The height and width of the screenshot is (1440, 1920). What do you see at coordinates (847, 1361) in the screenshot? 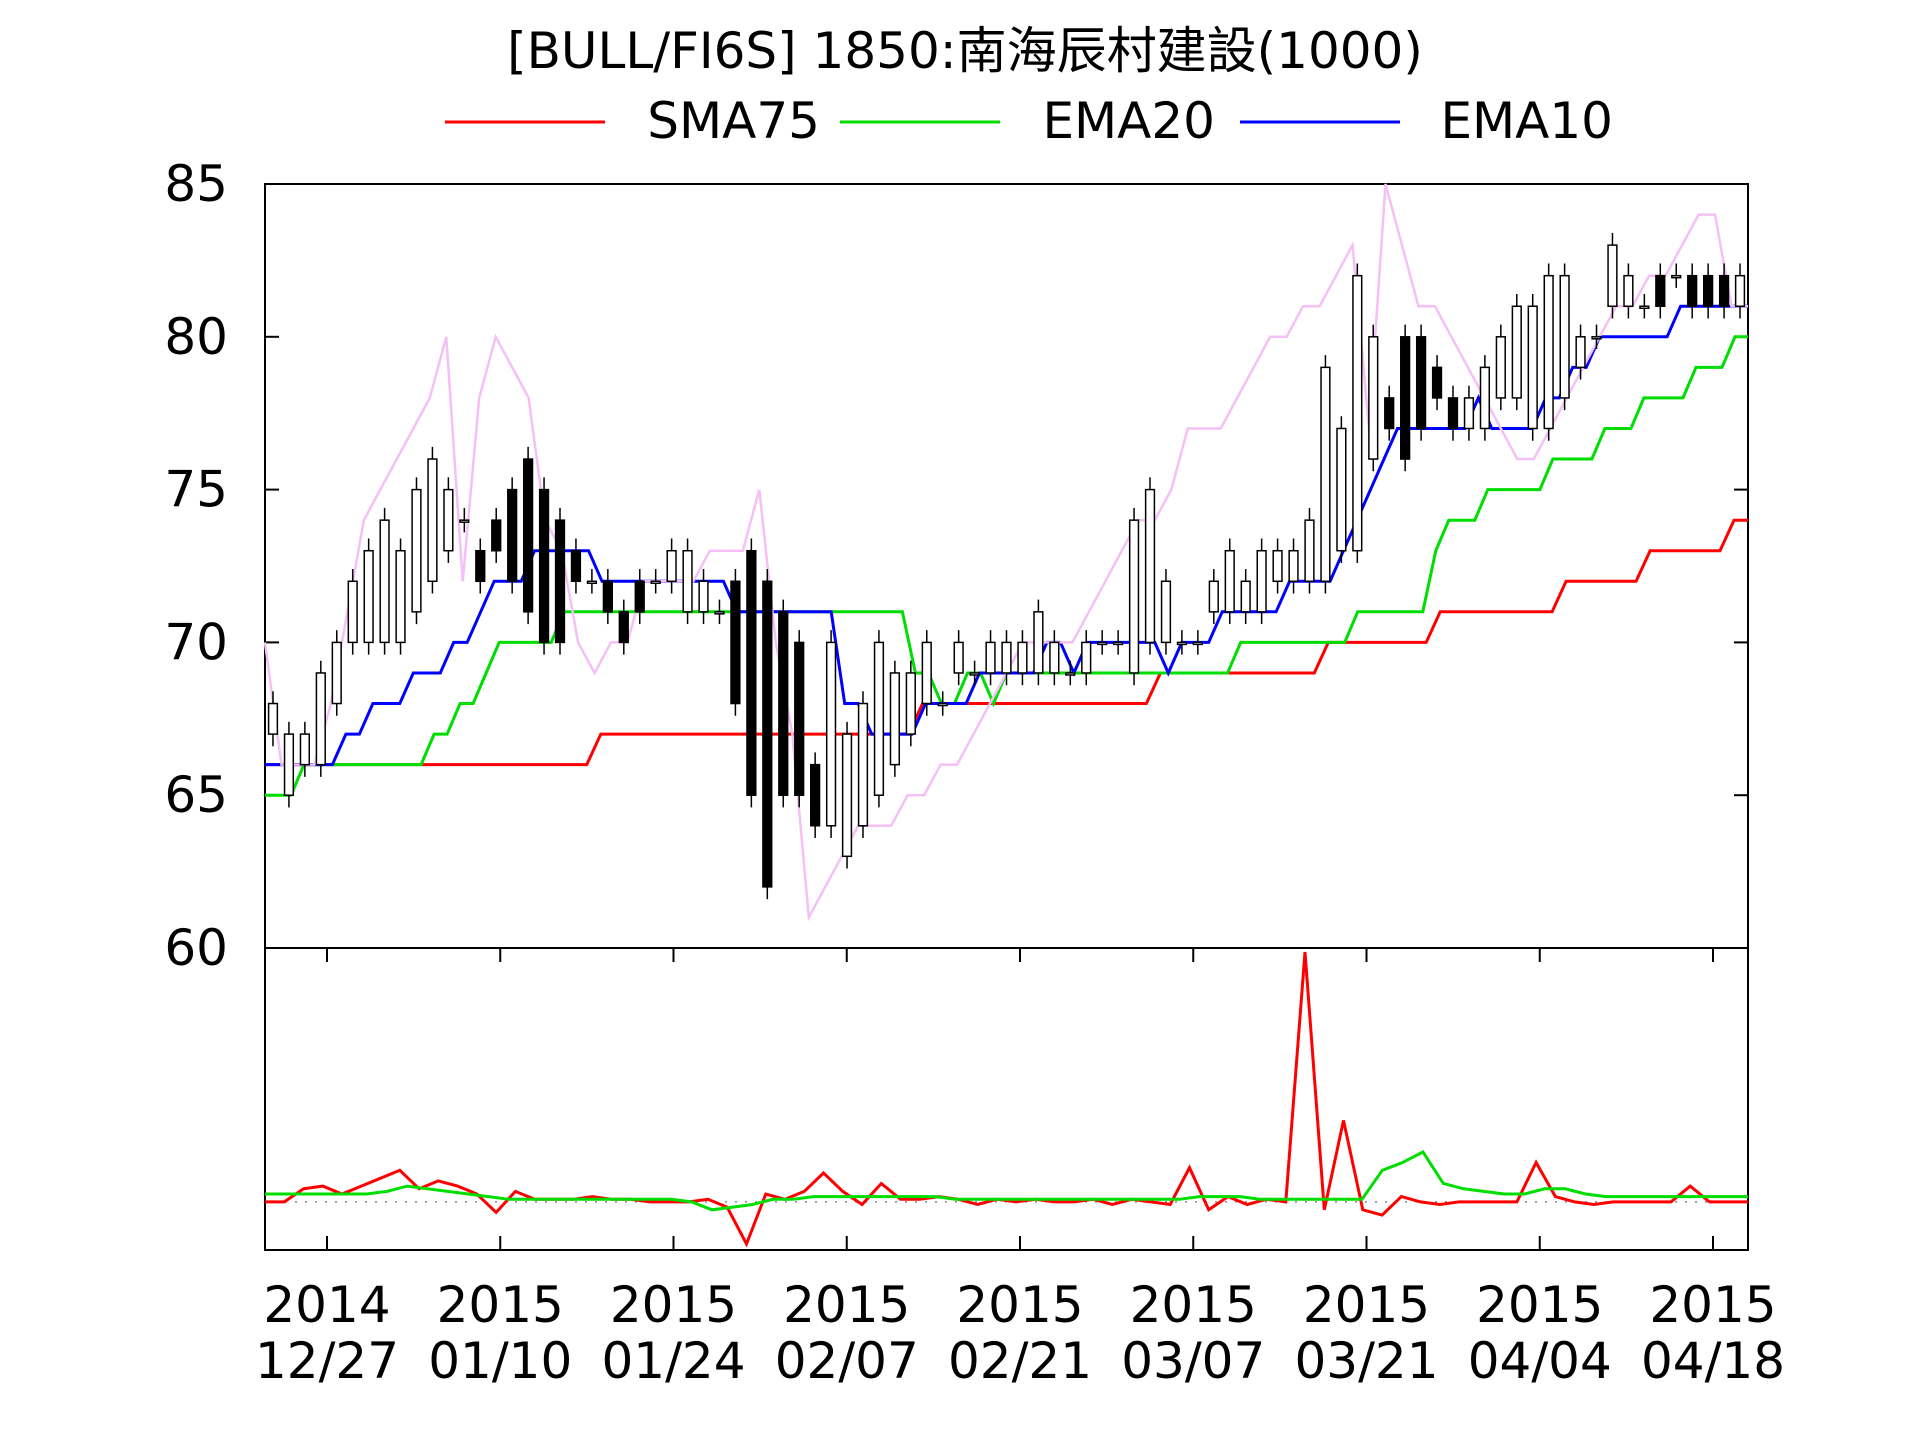
I see `x-tick-date: 02/07` at bounding box center [847, 1361].